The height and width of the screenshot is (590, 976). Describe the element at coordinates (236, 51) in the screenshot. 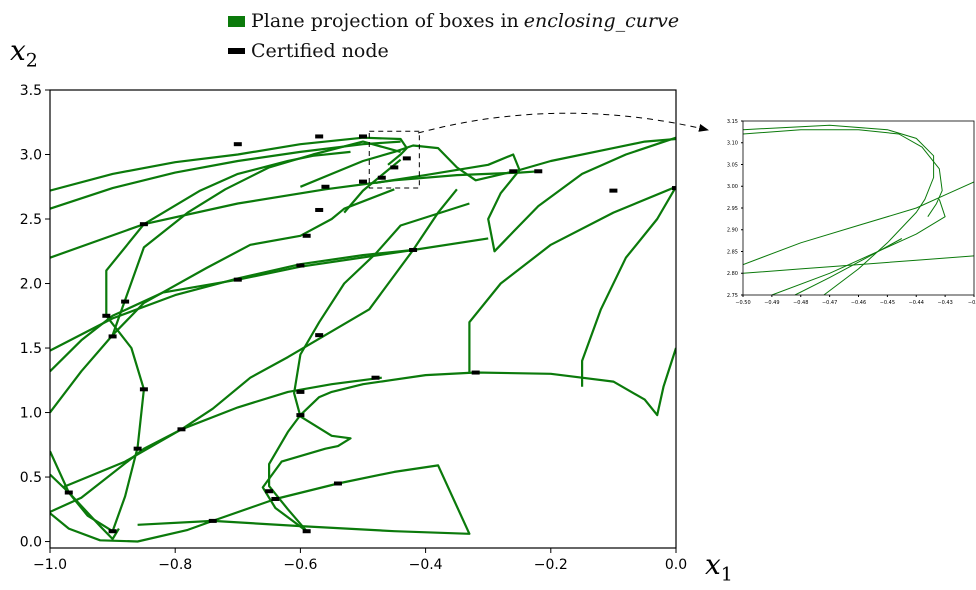

I see `black-swatch-icon` at that location.